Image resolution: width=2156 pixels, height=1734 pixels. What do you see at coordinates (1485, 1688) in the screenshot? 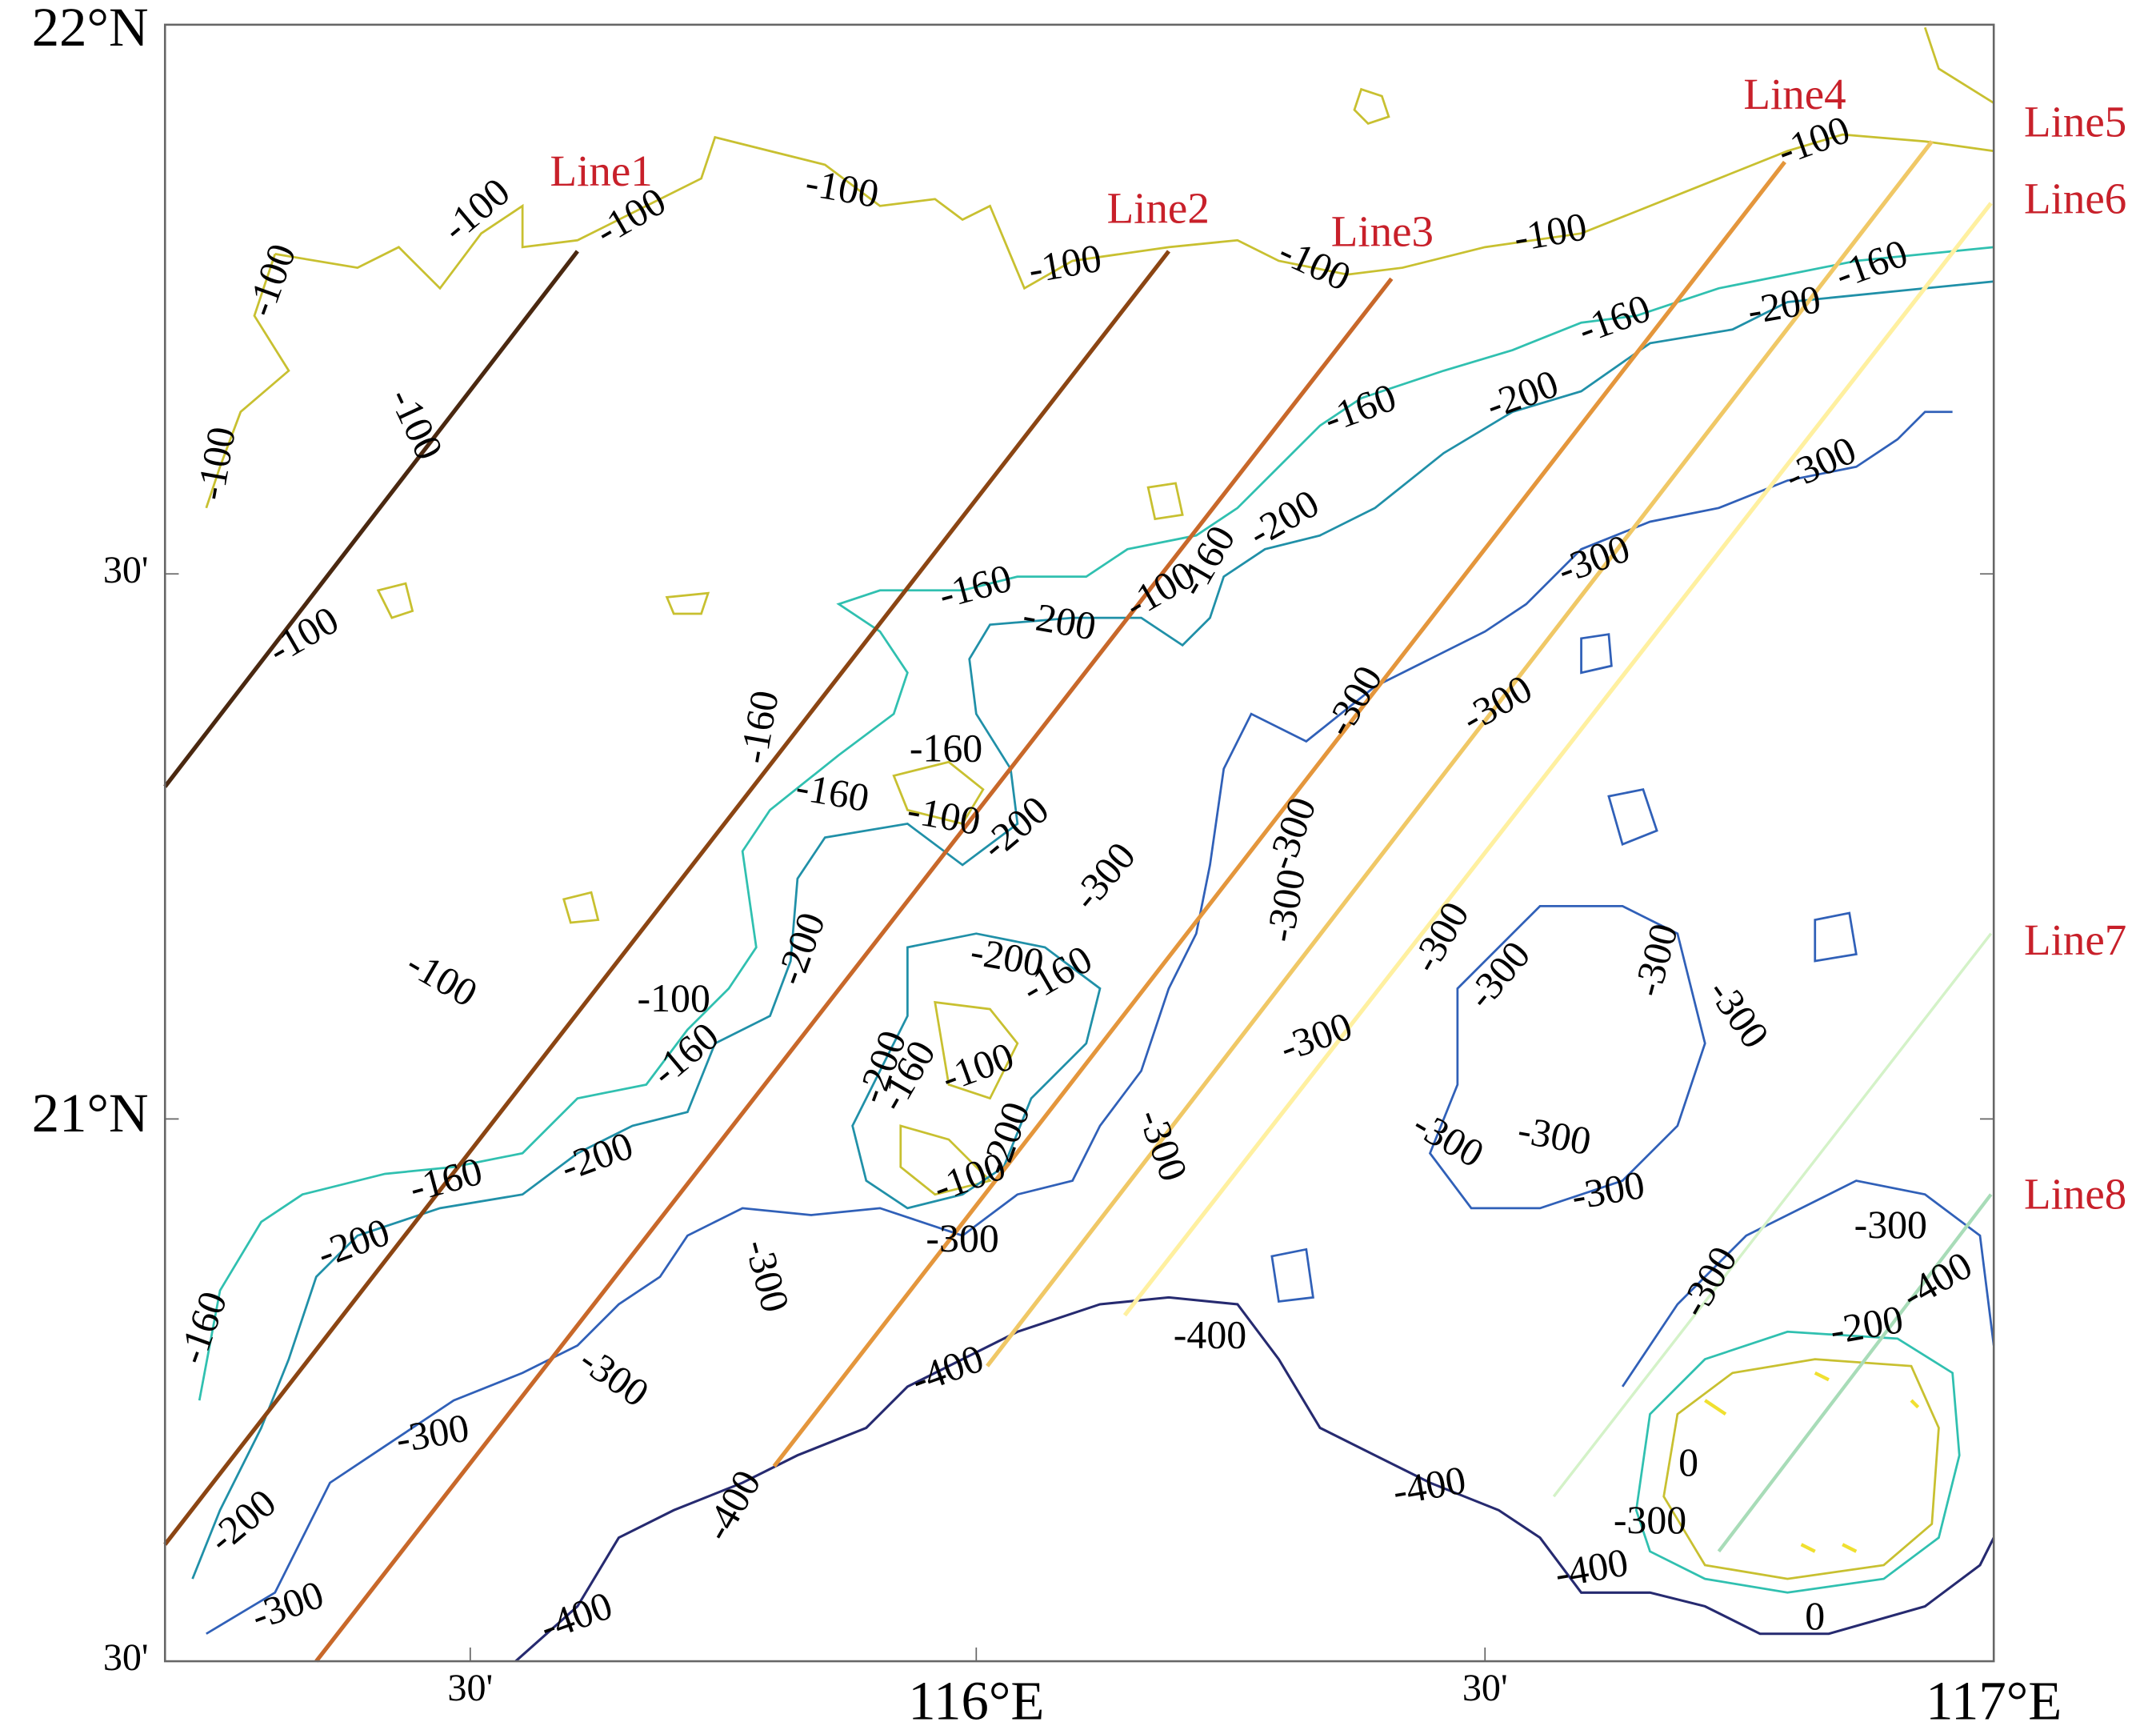
I see `x-tick-label: 30'` at bounding box center [1485, 1688].